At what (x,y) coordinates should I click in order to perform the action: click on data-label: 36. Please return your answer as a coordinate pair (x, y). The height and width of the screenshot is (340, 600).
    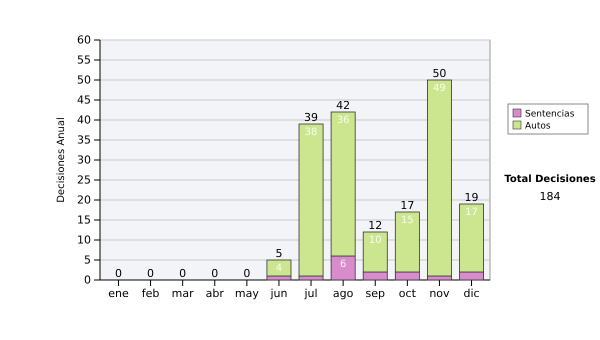
    Looking at the image, I should click on (343, 120).